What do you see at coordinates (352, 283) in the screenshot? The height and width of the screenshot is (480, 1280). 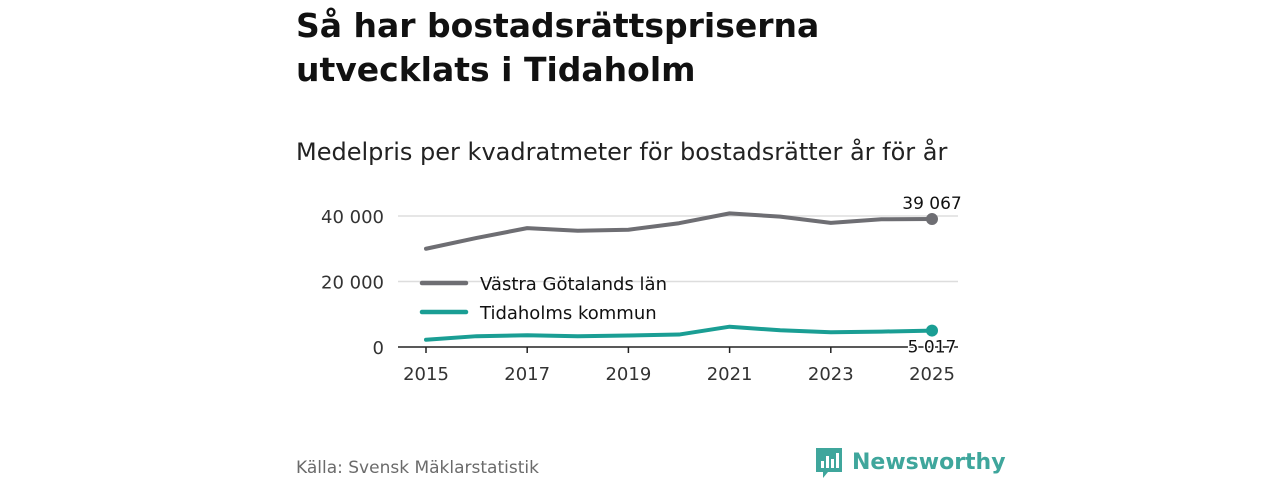 I see `y-tick-label: 20 000` at bounding box center [352, 283].